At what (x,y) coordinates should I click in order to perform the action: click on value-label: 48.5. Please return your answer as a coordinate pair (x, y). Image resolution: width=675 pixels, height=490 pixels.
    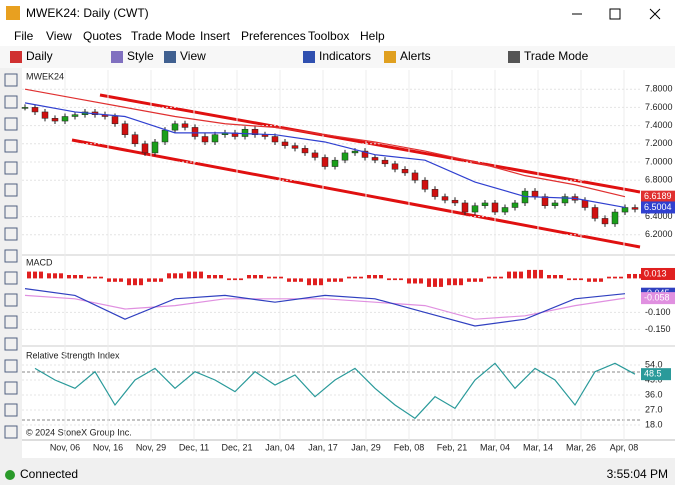
    Looking at the image, I should click on (653, 374).